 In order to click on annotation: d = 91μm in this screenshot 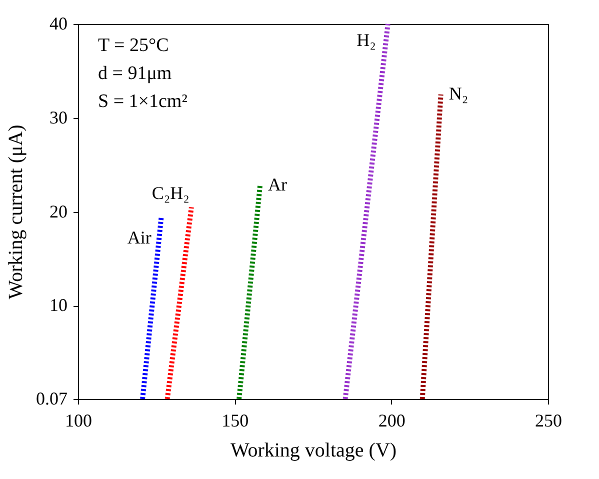, I will do `click(135, 73)`.